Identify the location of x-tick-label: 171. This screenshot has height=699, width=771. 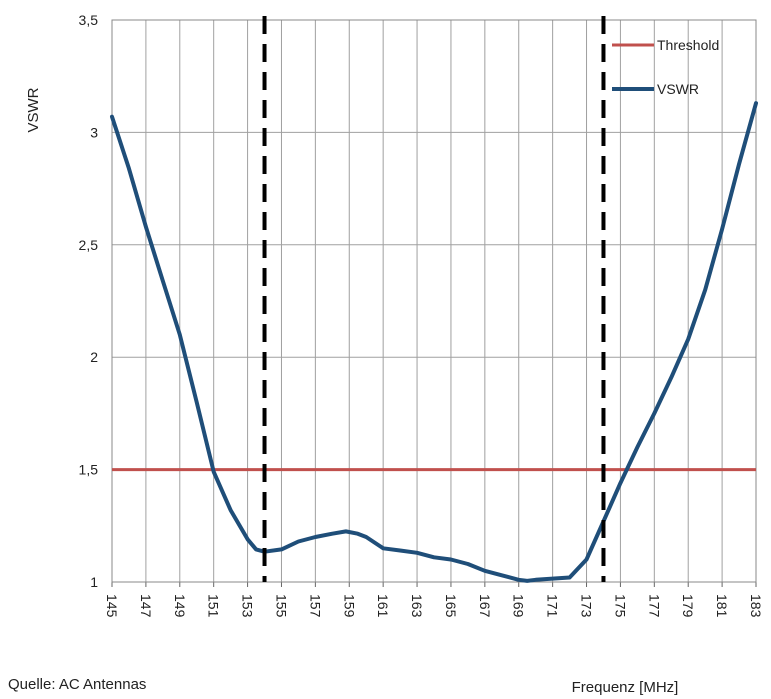
(553, 606).